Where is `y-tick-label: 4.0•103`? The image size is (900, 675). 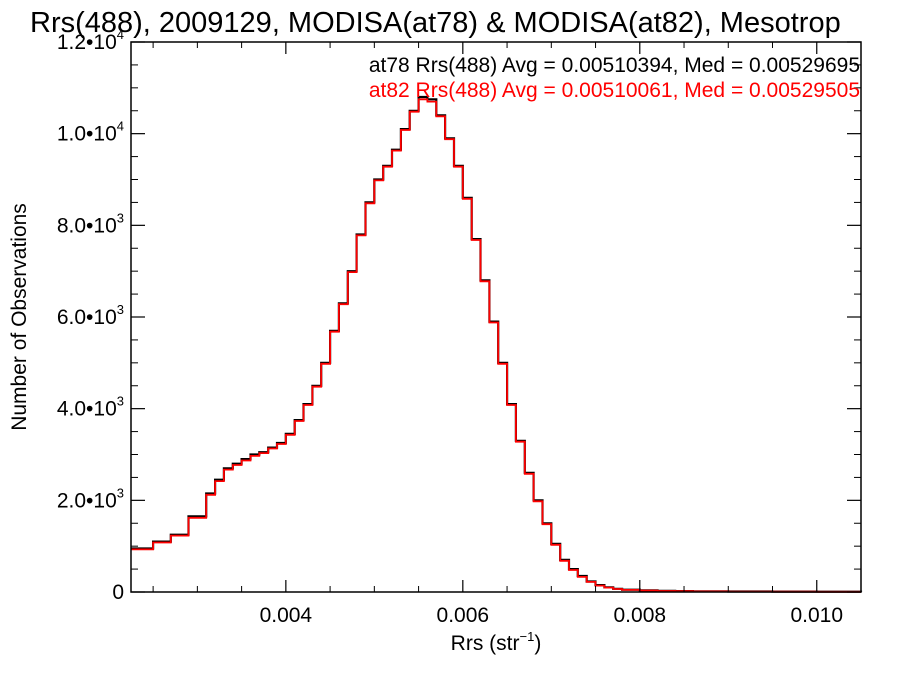 y-tick-label: 4.0•103 is located at coordinates (90, 407).